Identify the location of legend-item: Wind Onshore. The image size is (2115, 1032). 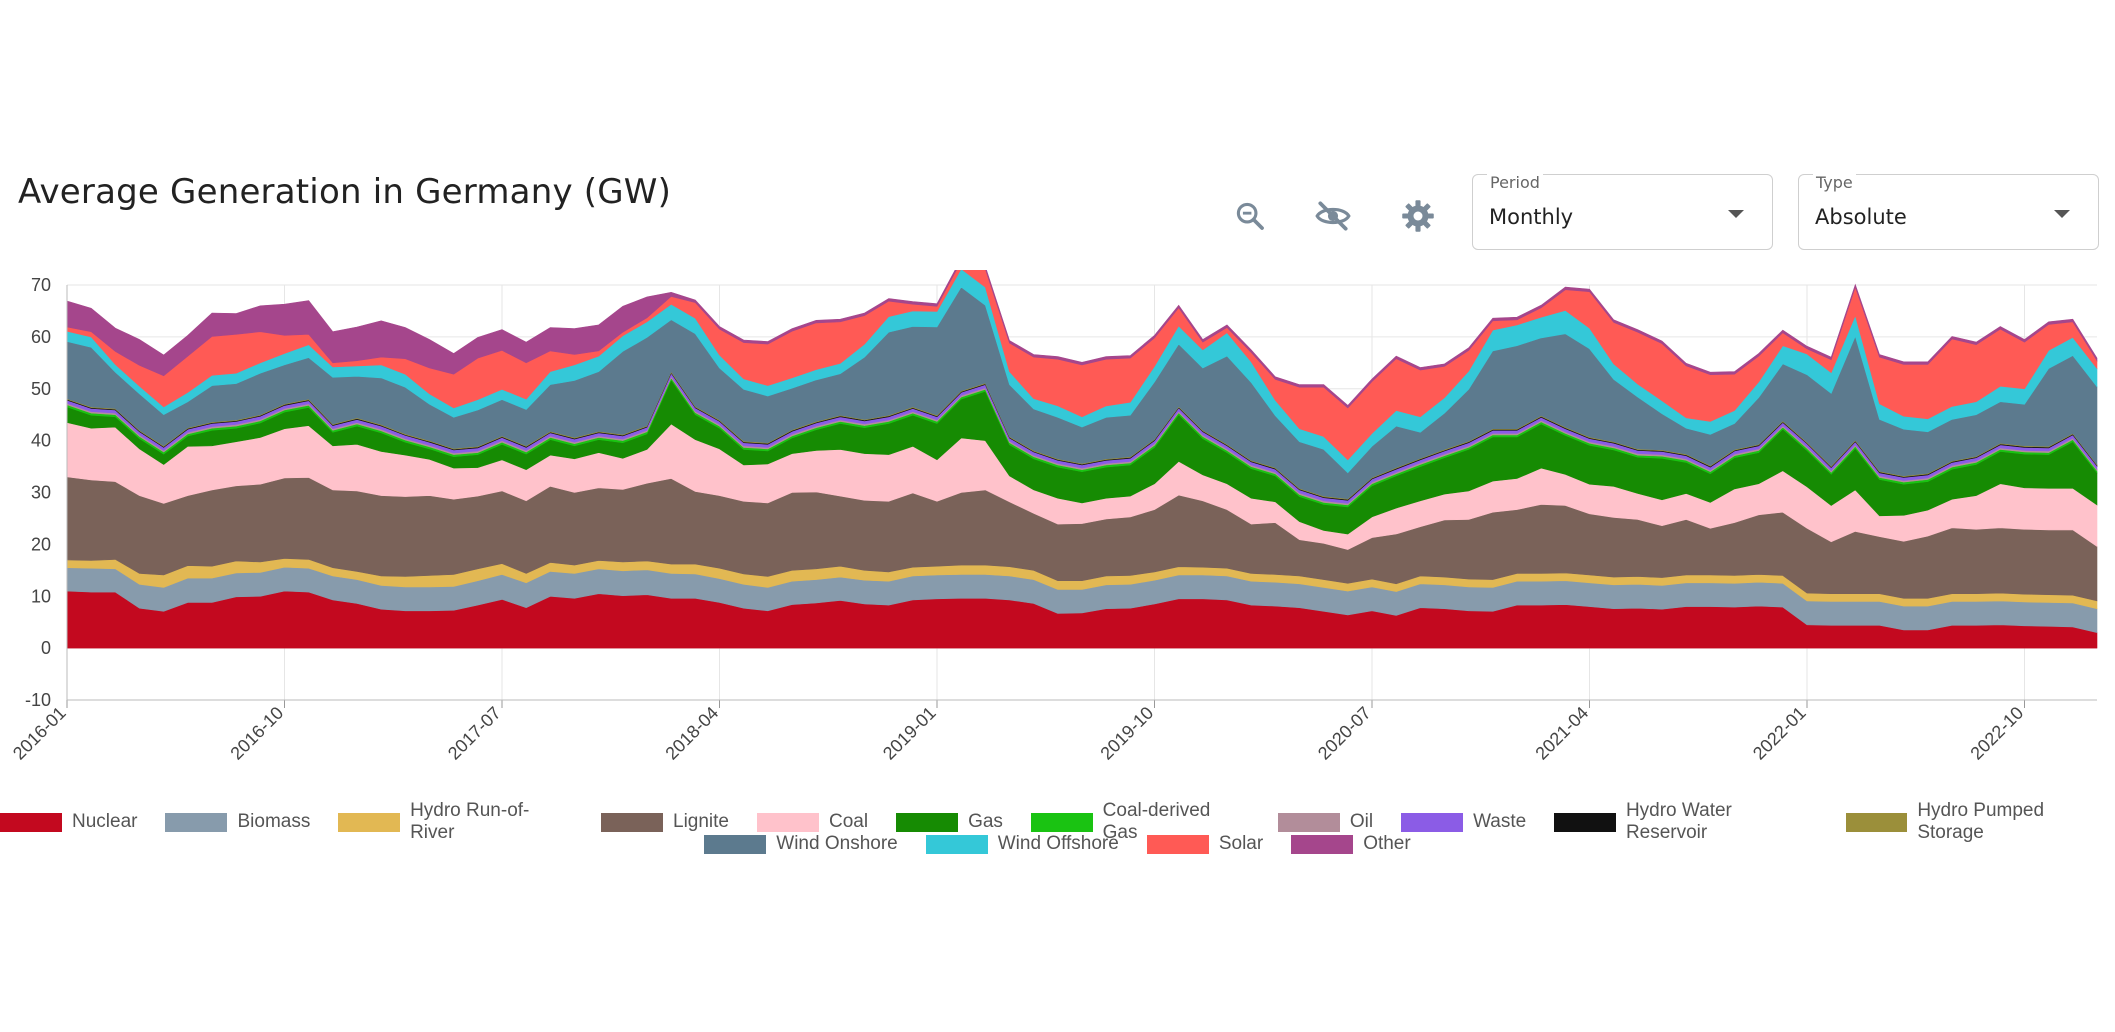
(801, 844).